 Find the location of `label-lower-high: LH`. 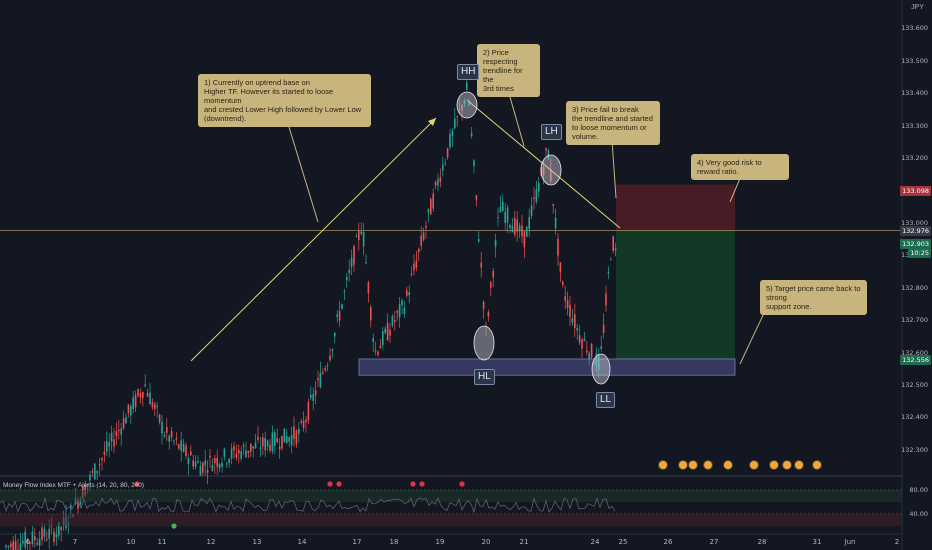

label-lower-high: LH is located at coordinates (551, 132).